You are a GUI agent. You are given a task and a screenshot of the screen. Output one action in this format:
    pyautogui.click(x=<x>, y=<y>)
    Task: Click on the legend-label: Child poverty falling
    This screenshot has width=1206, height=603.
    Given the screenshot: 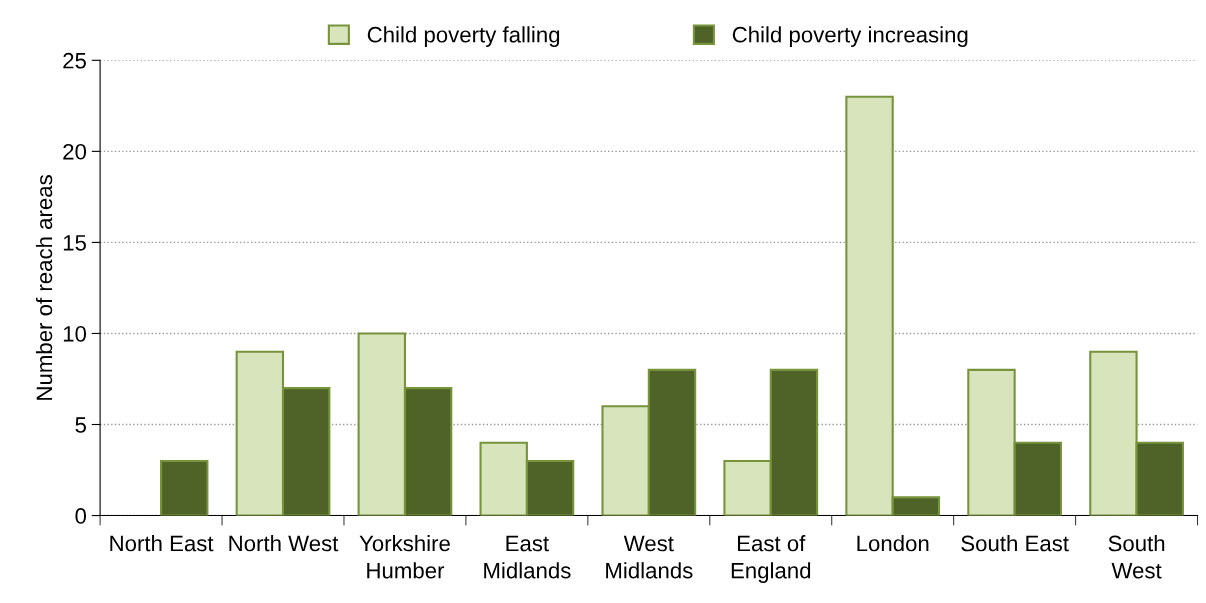 What is the action you would take?
    pyautogui.click(x=463, y=36)
    